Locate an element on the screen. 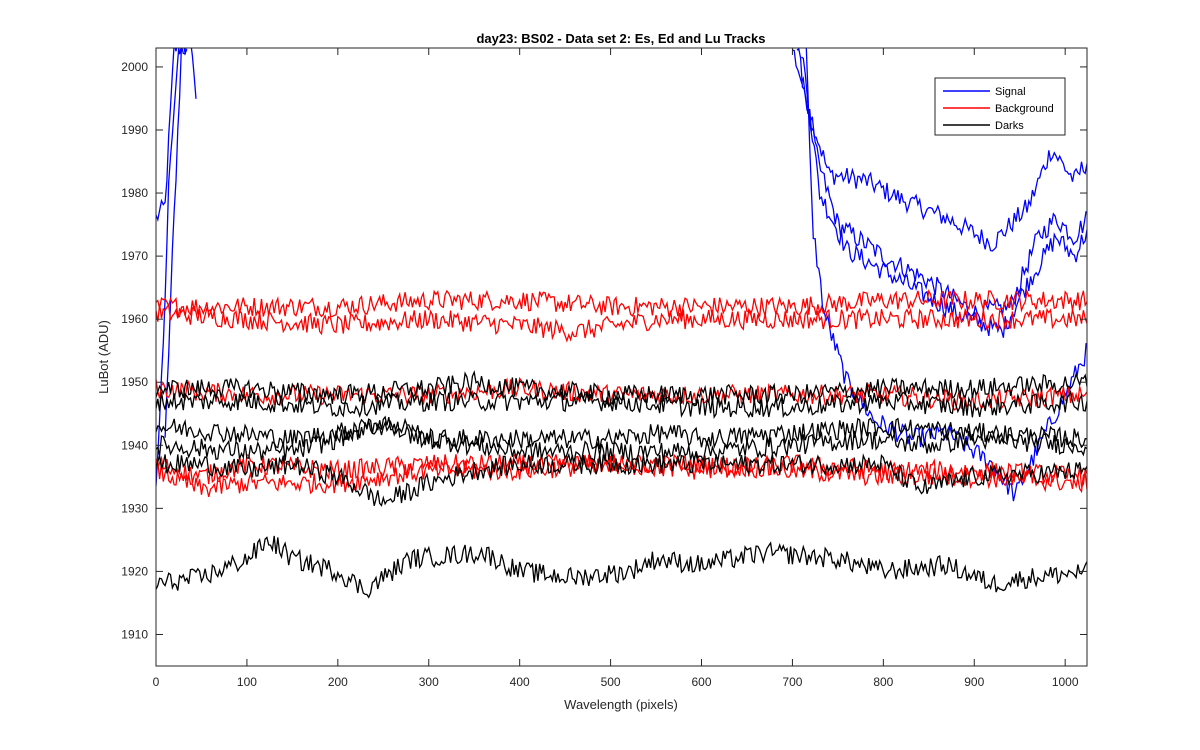 This screenshot has width=1200, height=750. y-tick-label: 2000 is located at coordinates (134, 67).